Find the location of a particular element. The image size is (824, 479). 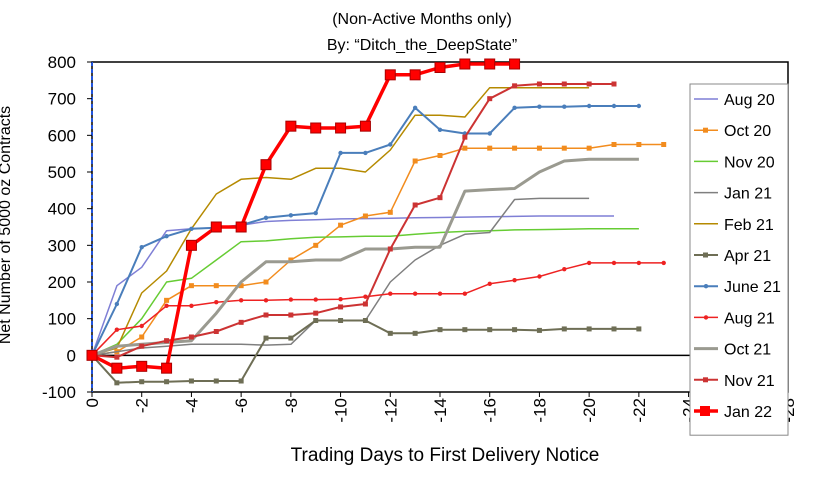

x-tick-label: -16 is located at coordinates (490, 410).